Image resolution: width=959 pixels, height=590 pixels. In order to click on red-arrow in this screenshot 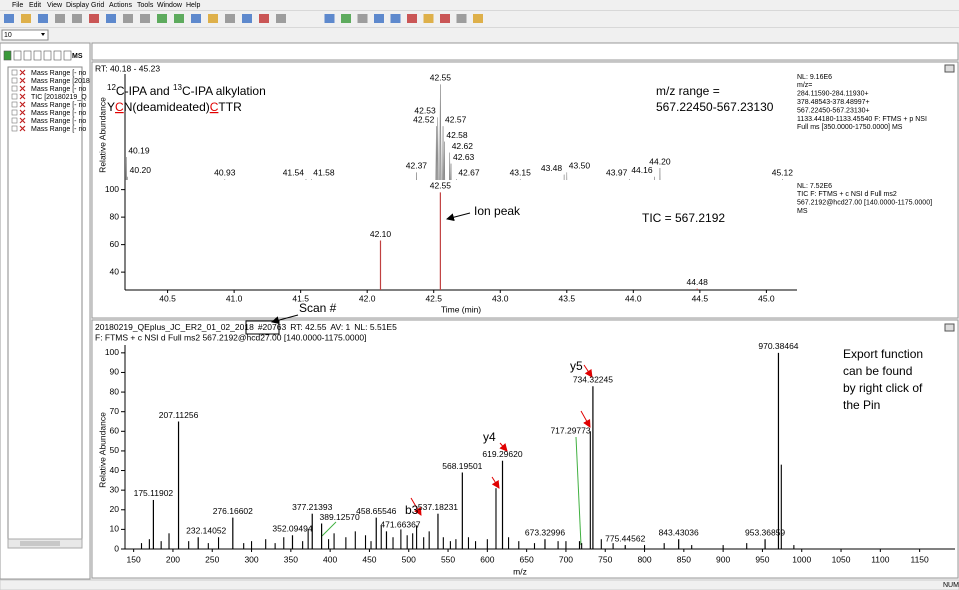, I will do `click(503, 447)`.